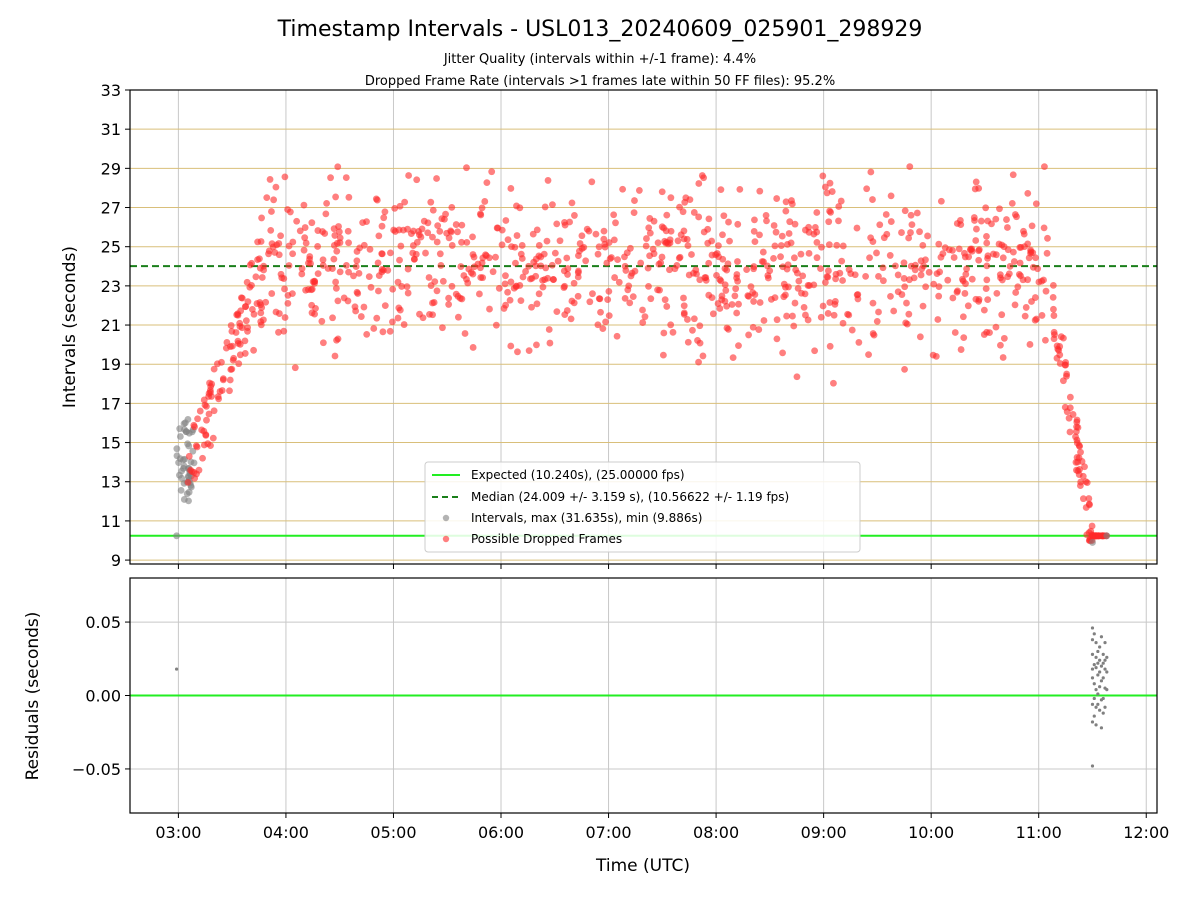 This screenshot has height=900, width=1200. Describe the element at coordinates (183, 468) in the screenshot. I see `interval-point` at that location.